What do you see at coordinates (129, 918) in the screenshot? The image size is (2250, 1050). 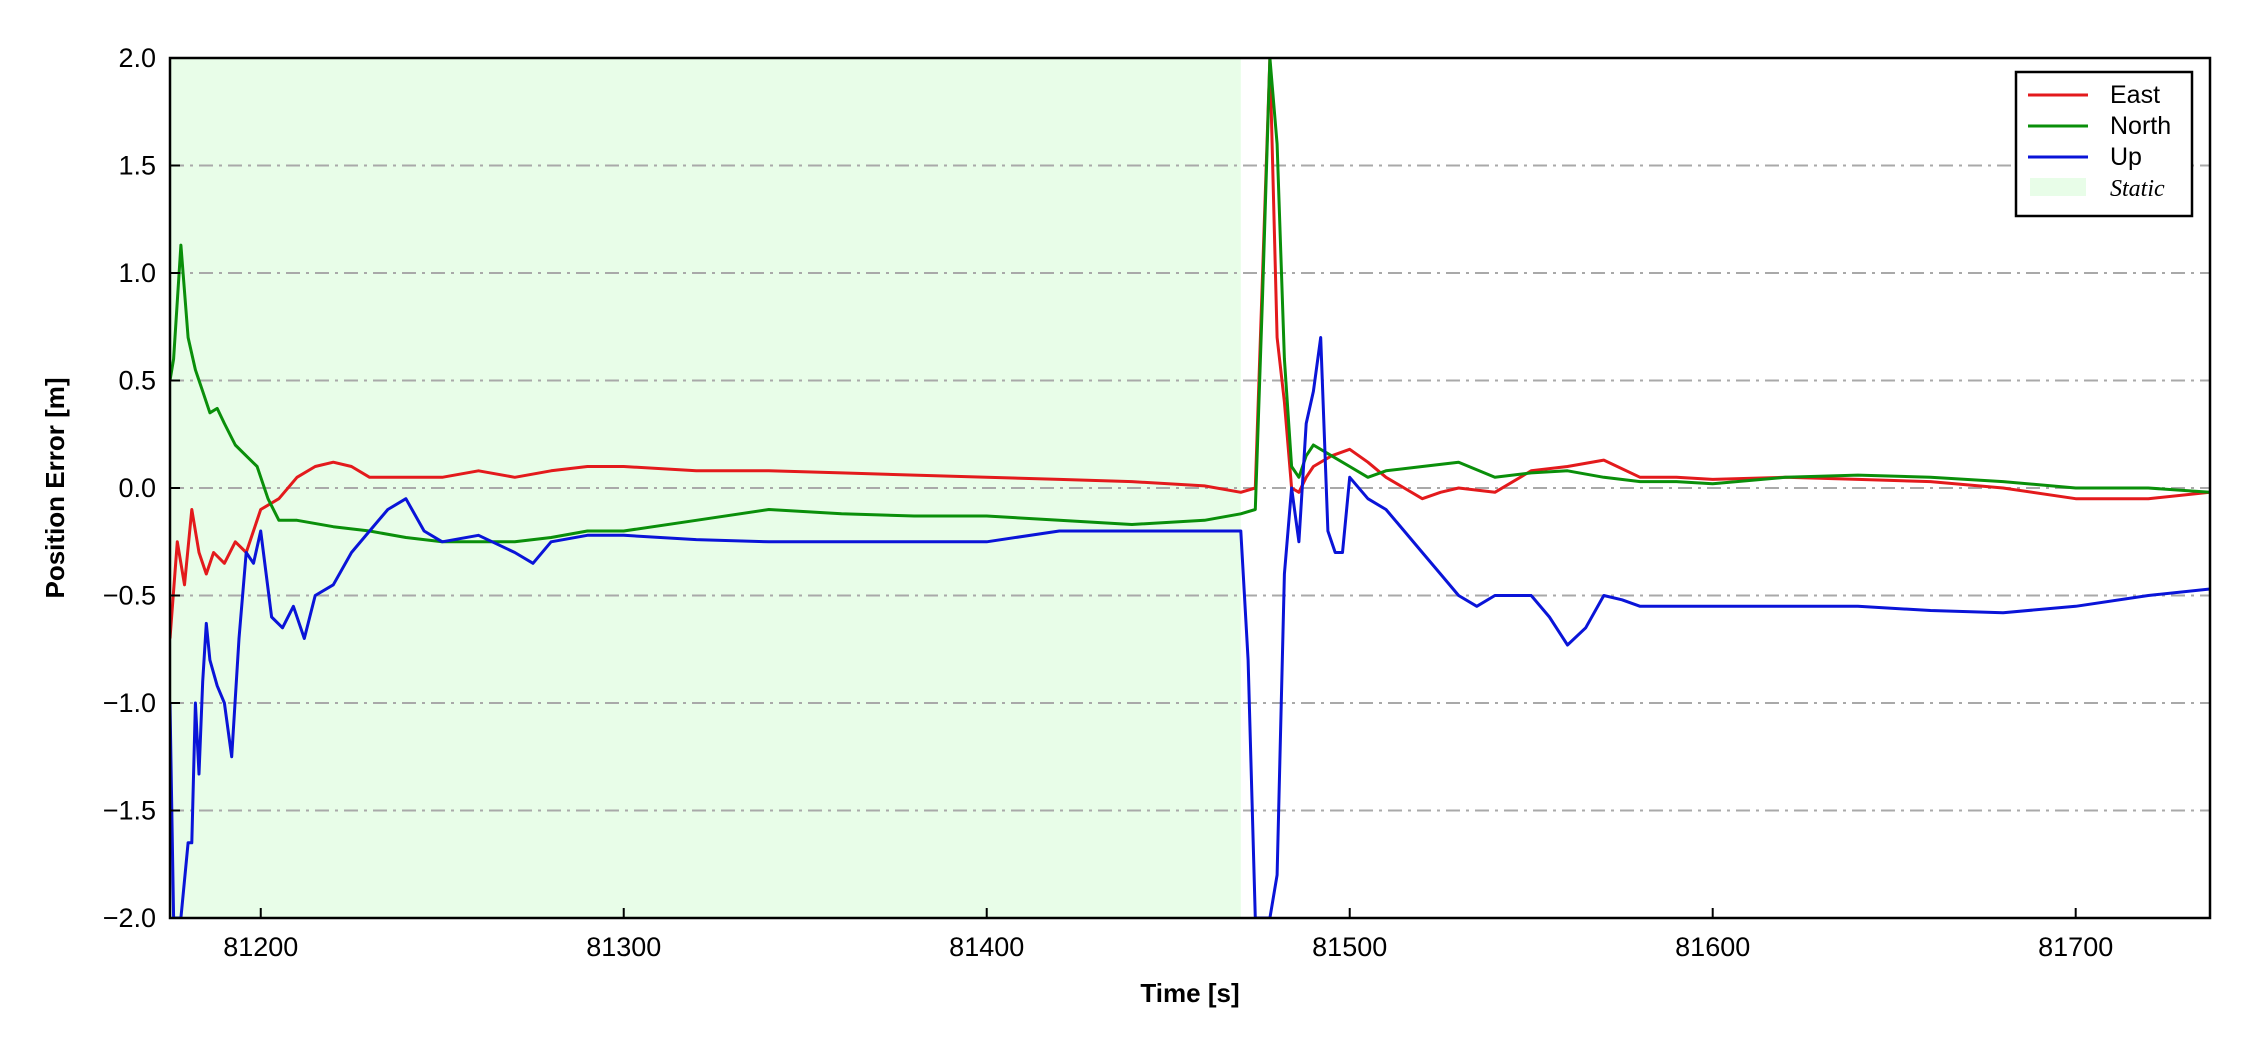 I see `y-tick-label-0: −2.0` at bounding box center [129, 918].